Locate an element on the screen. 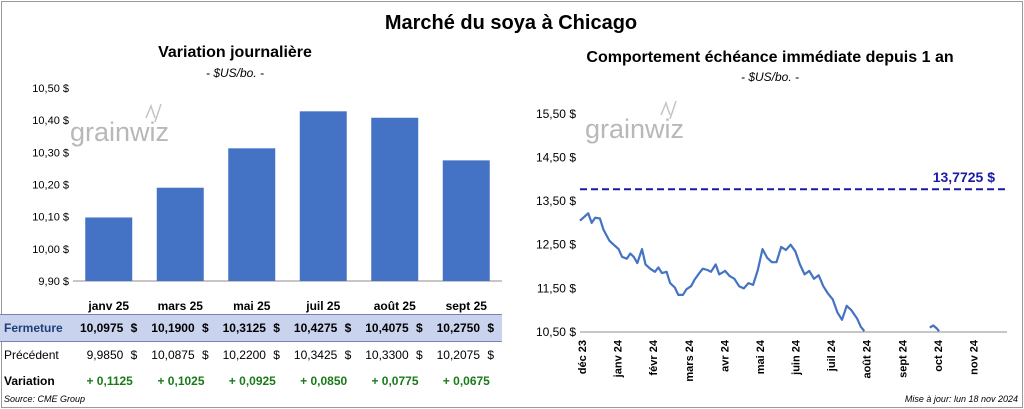 The height and width of the screenshot is (409, 1024). page-title: Marché du soya à Chicago is located at coordinates (511, 23).